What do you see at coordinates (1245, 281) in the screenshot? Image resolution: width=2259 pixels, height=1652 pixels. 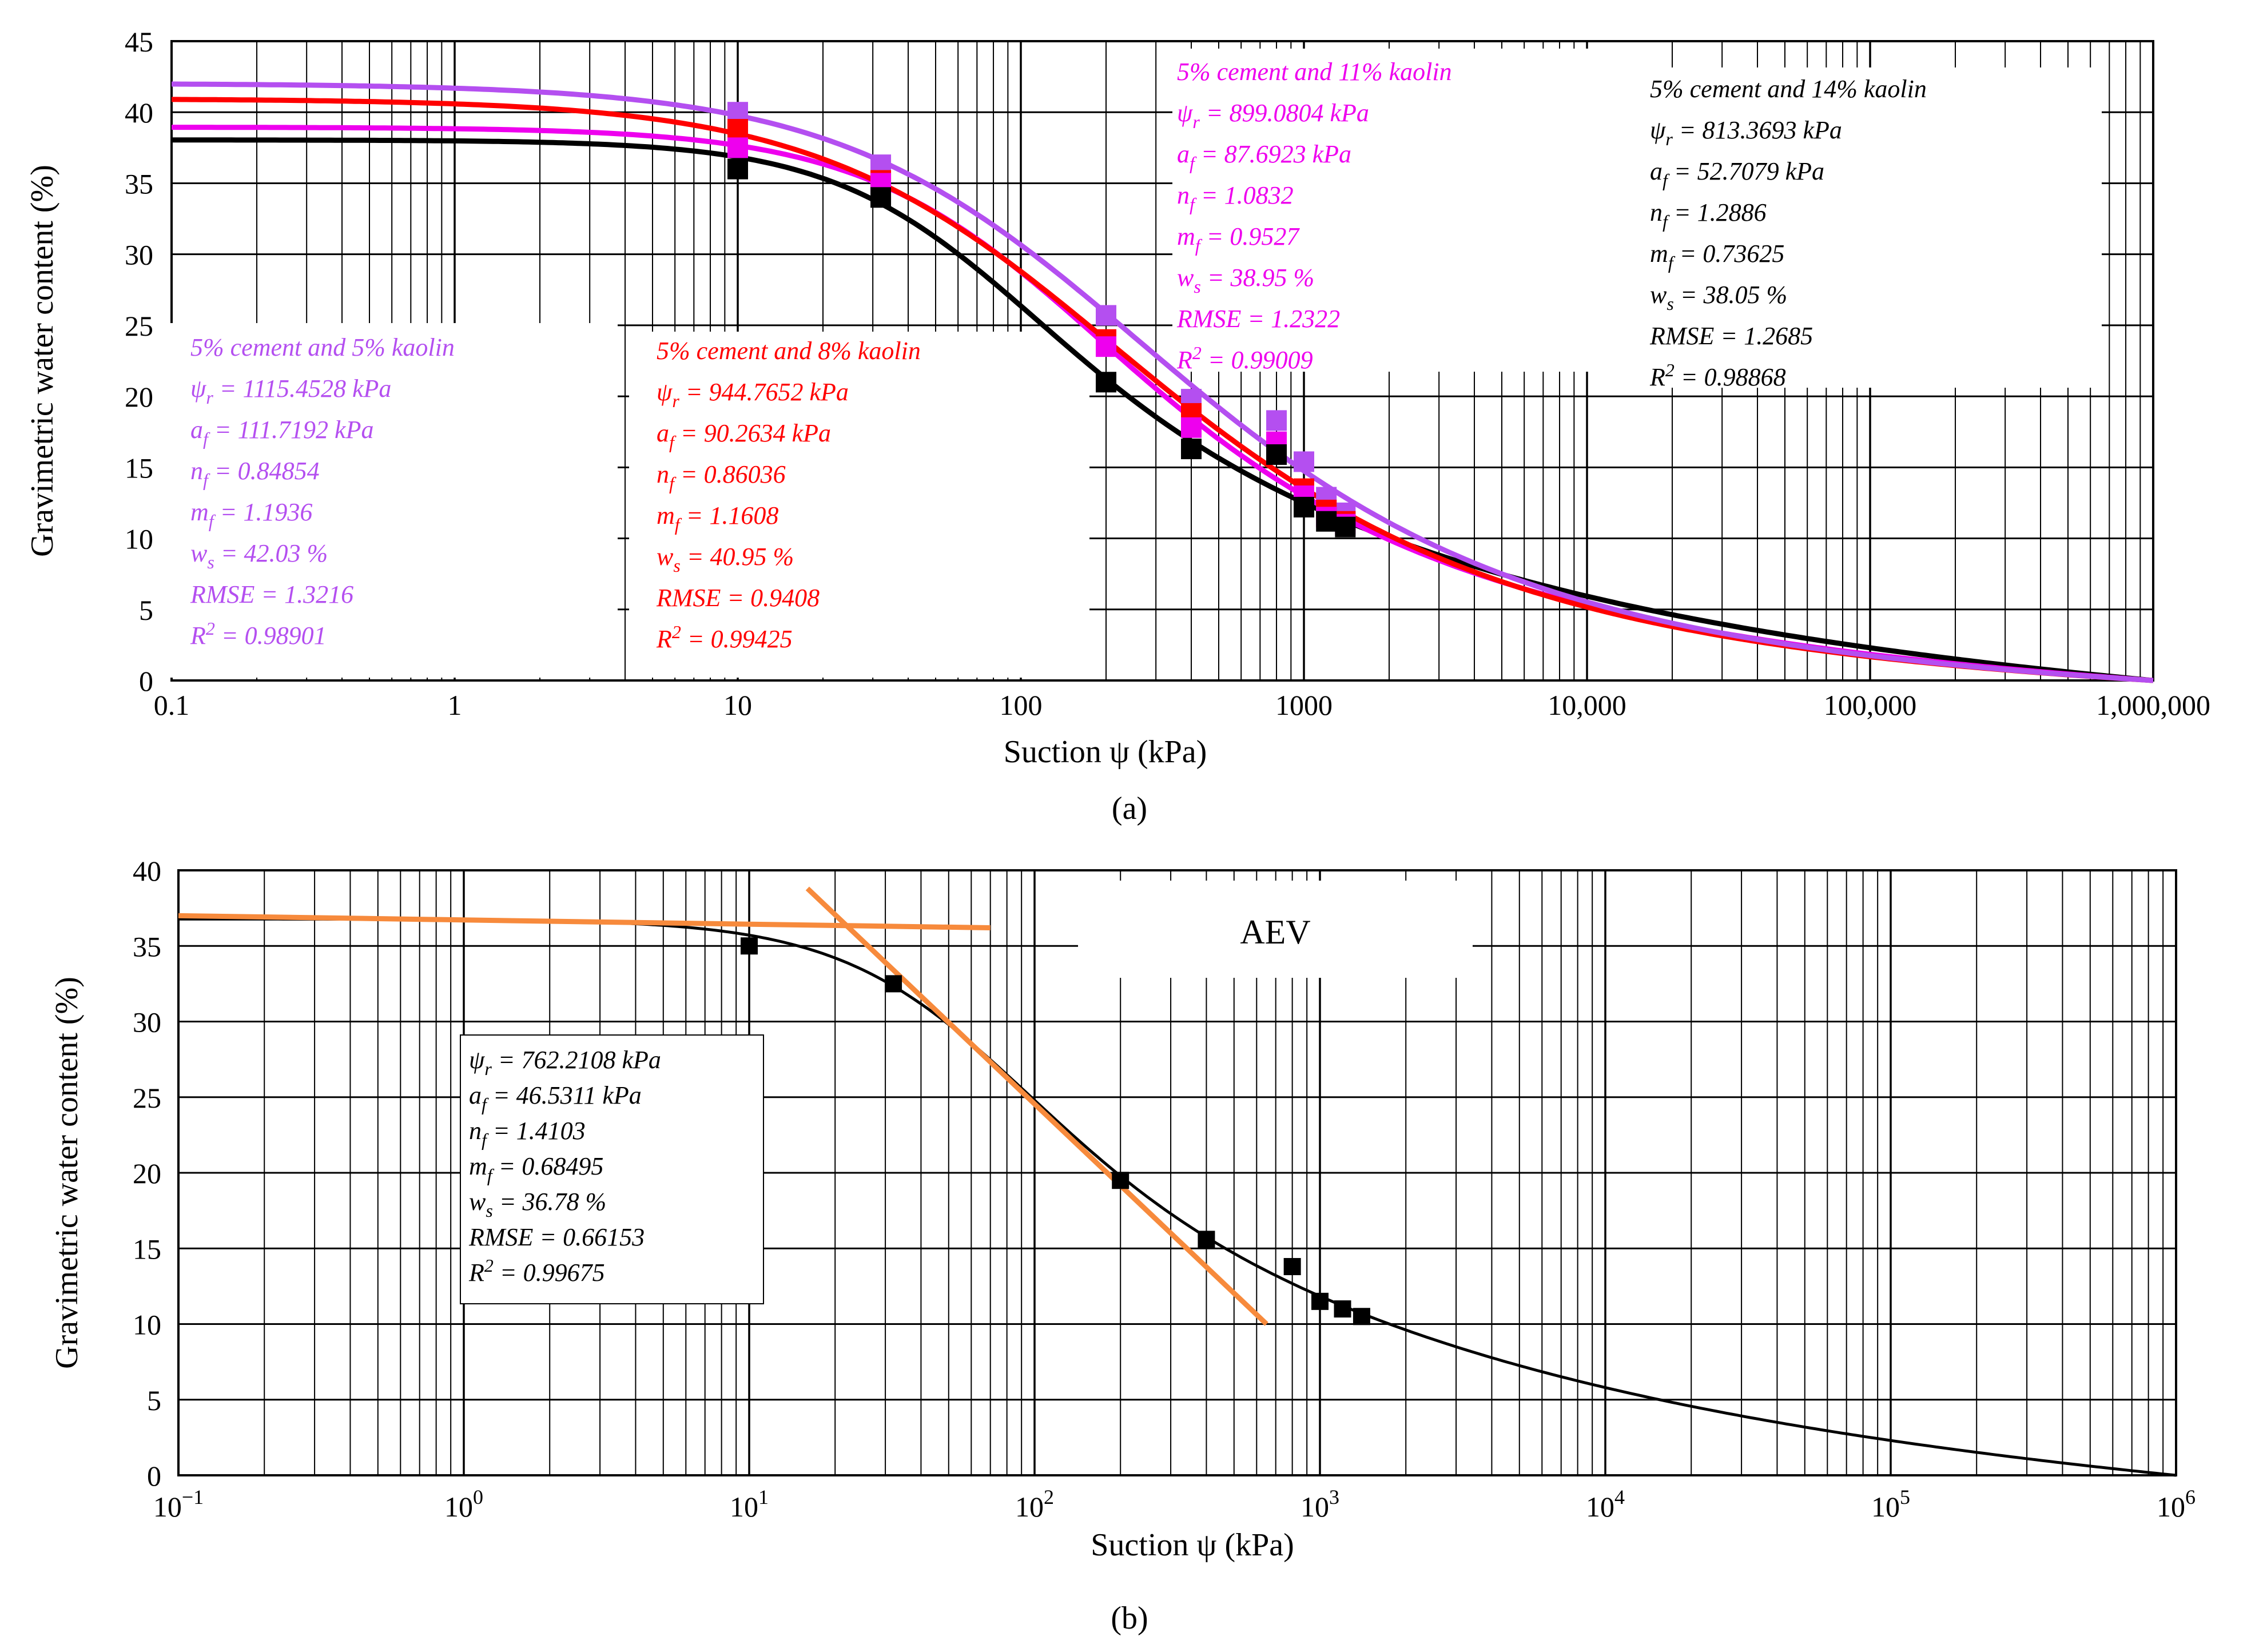 I see `annotation-line: ws = 38.95 %` at bounding box center [1245, 281].